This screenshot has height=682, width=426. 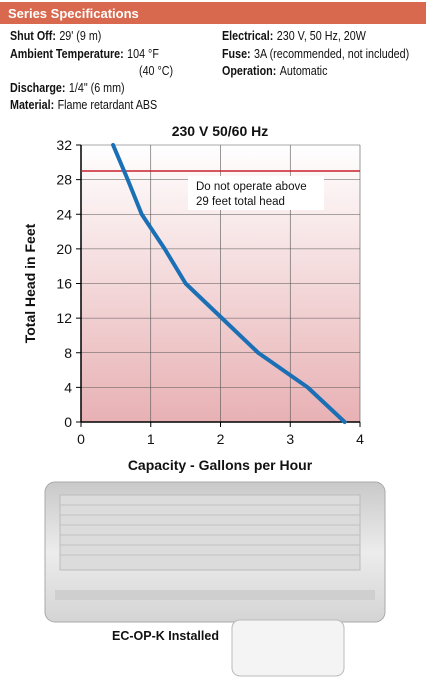 I want to click on y-tick-label: 16, so click(x=64, y=284).